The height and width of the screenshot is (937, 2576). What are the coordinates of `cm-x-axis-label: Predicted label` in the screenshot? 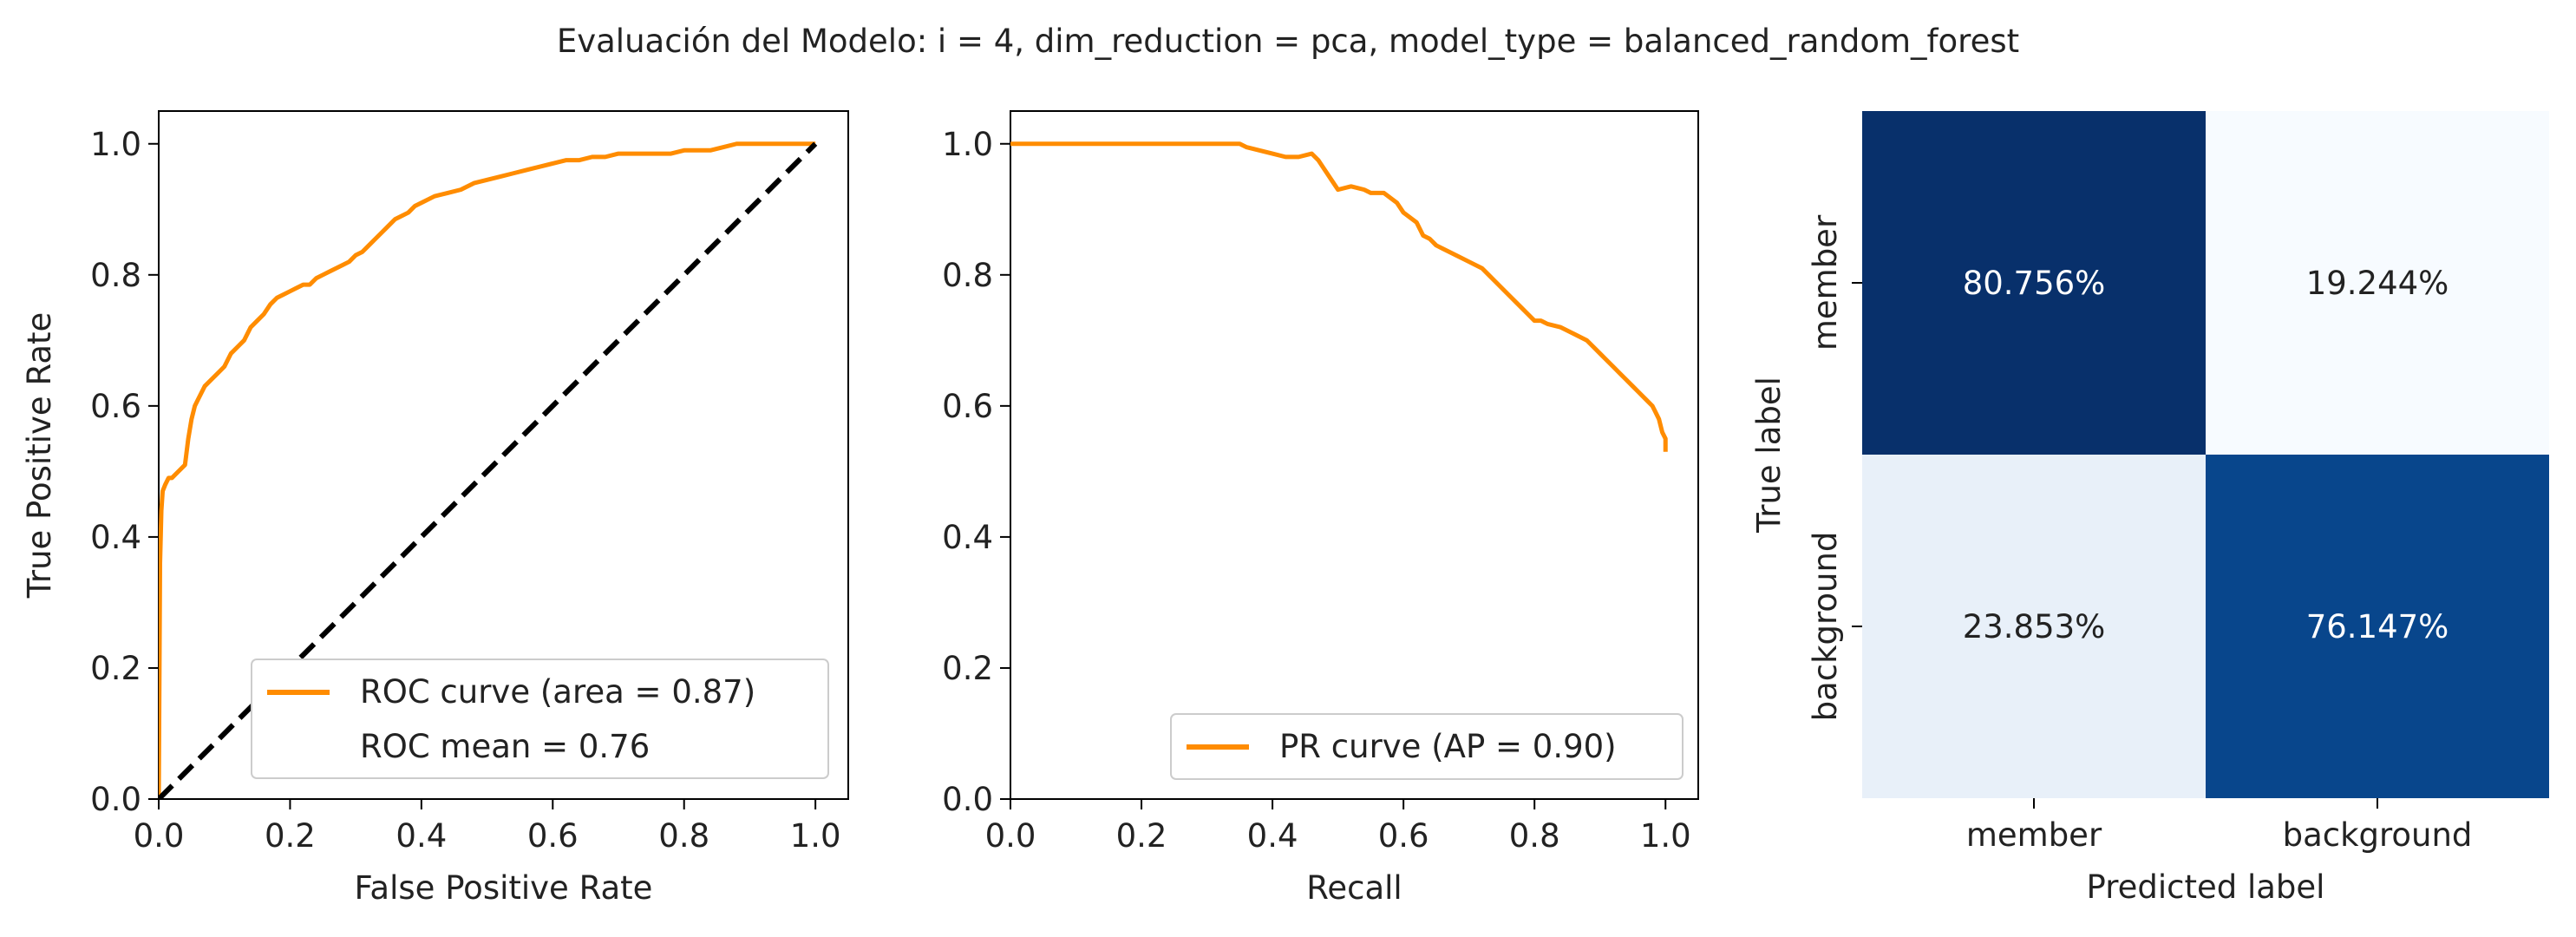 It's located at (2206, 887).